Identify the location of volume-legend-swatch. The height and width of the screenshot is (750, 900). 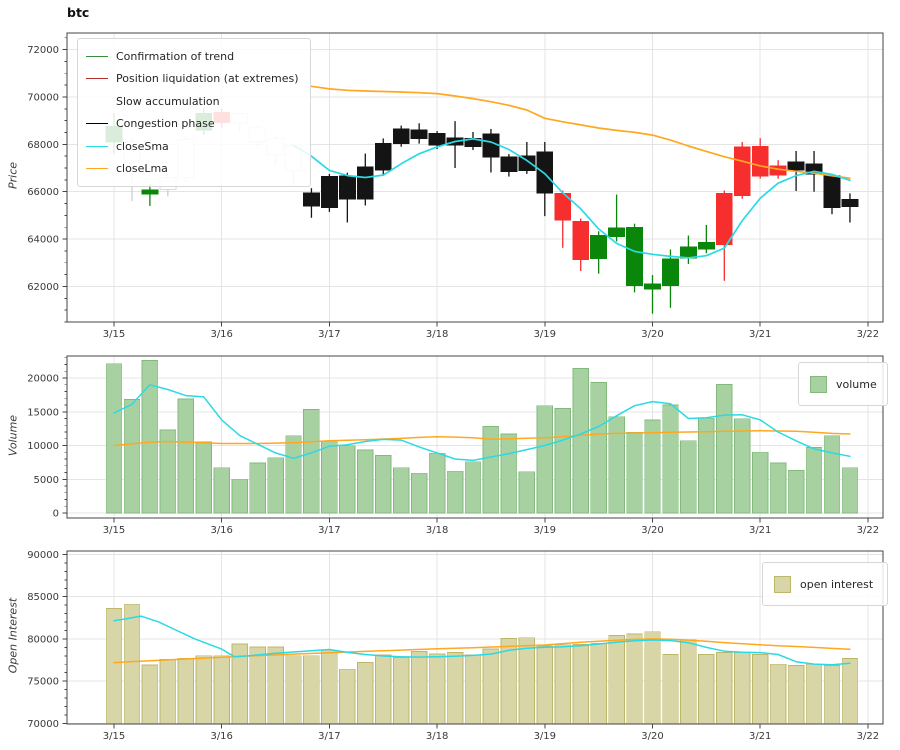
(818, 384).